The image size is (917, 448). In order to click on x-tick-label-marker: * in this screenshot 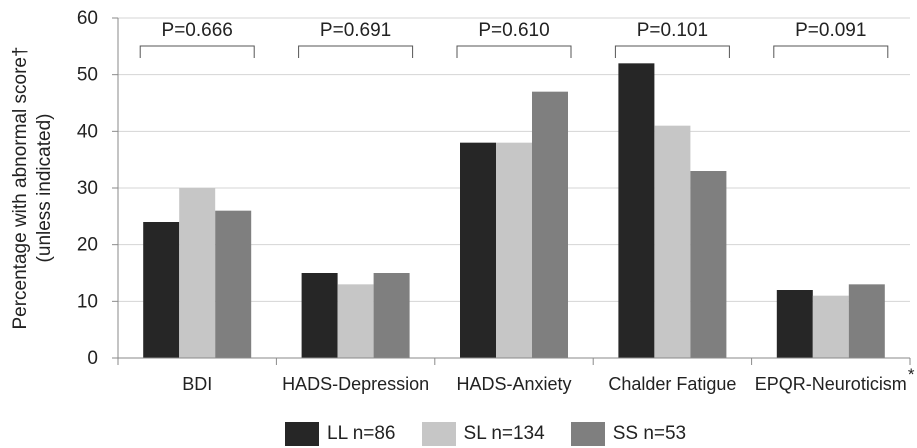, I will do `click(911, 374)`.